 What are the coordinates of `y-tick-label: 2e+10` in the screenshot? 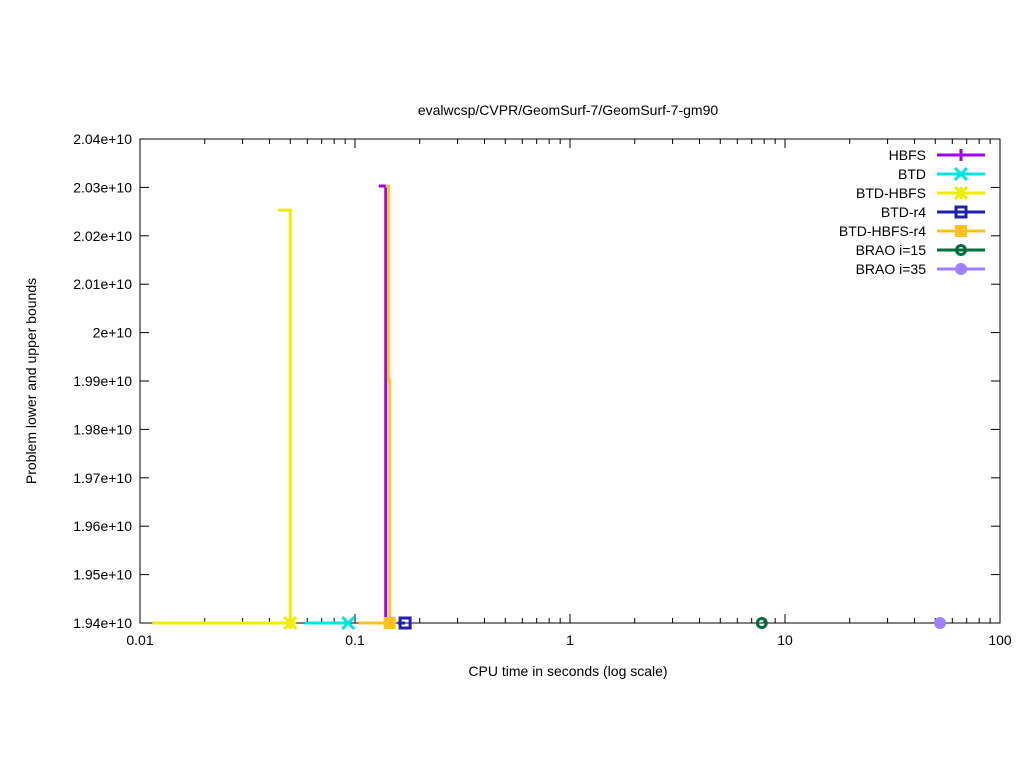 It's located at (113, 333).